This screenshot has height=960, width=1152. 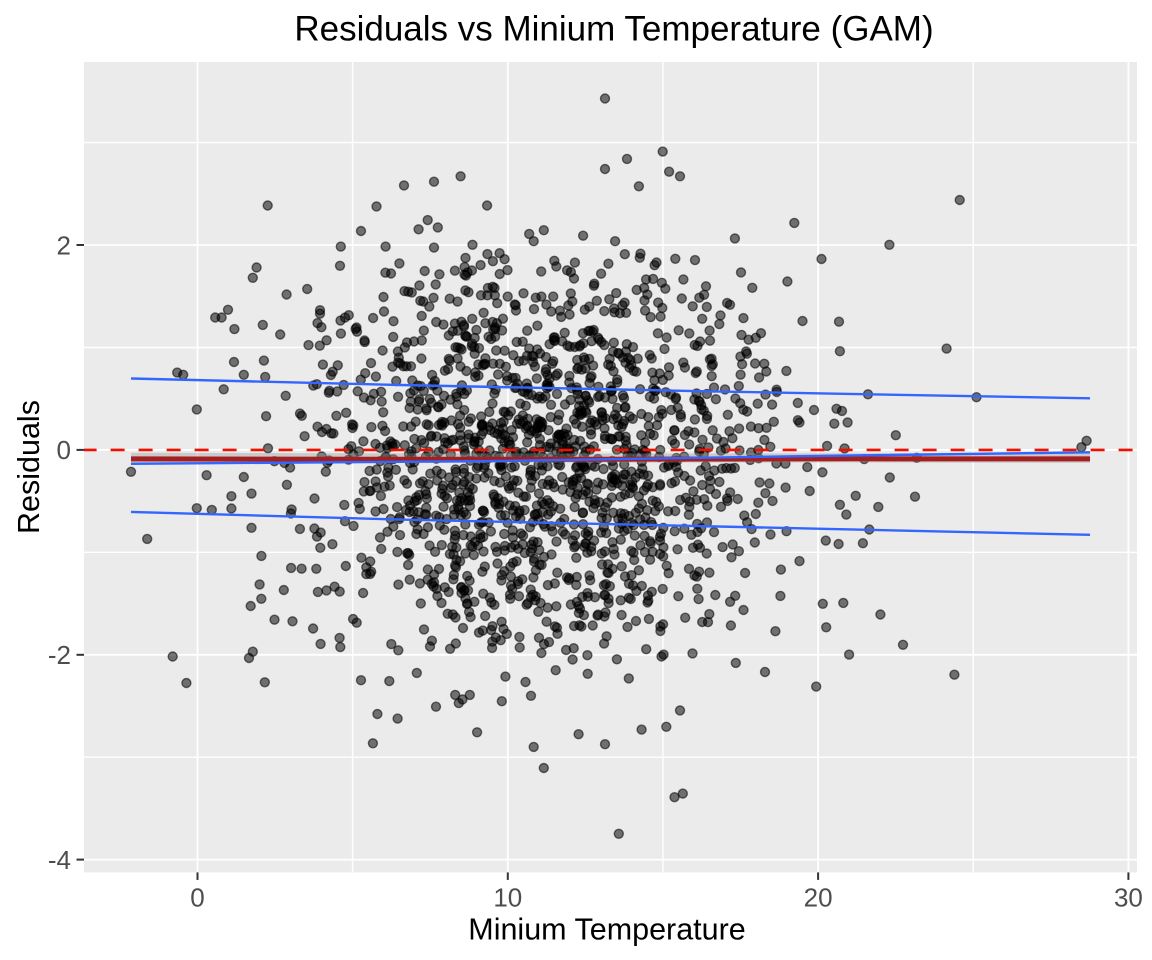 I want to click on svg-text: Minium Temperature, so click(x=606, y=930).